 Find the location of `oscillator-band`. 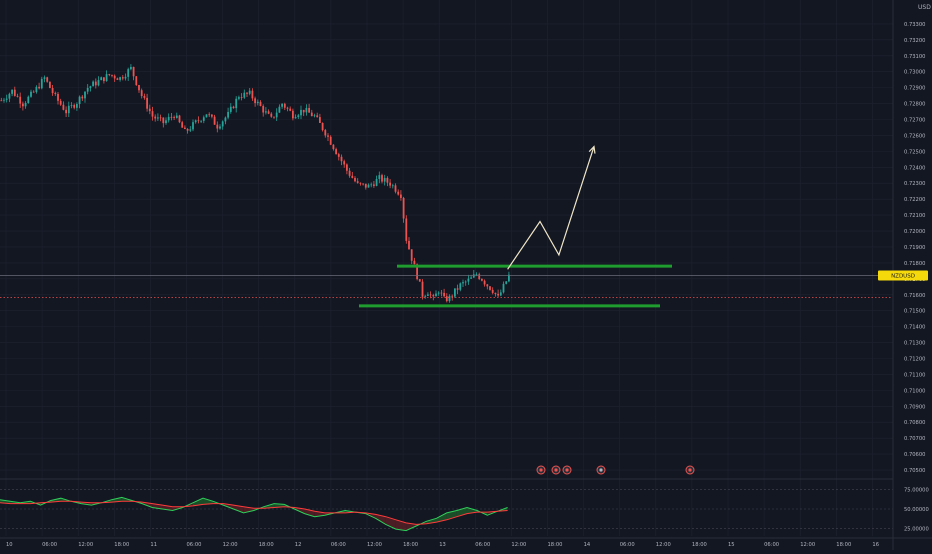

oscillator-band is located at coordinates (198, 502).